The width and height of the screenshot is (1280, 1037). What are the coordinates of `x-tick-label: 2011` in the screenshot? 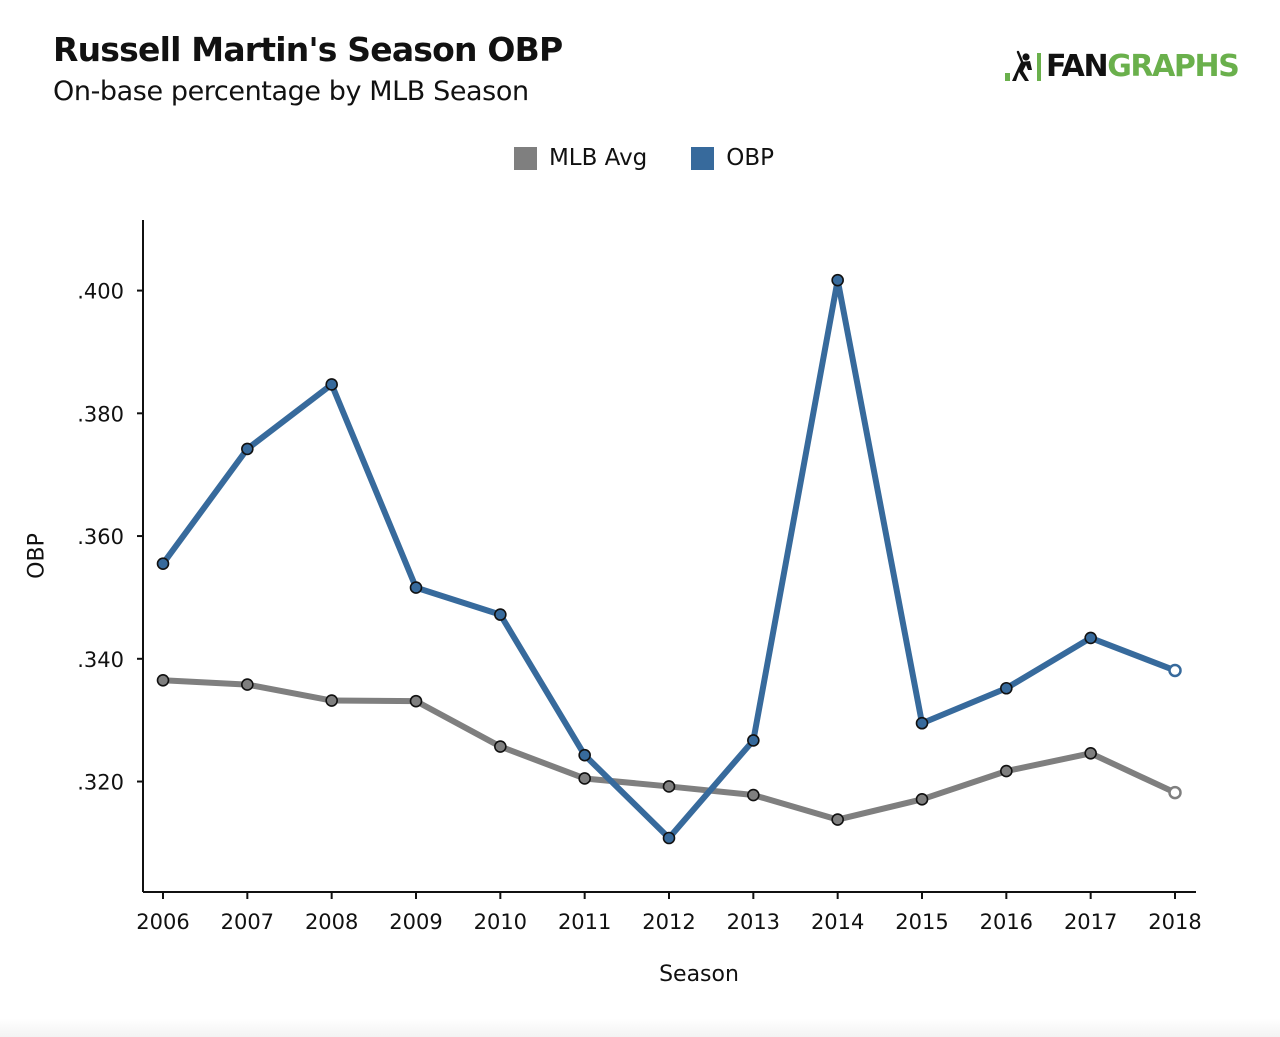 It's located at (584, 922).